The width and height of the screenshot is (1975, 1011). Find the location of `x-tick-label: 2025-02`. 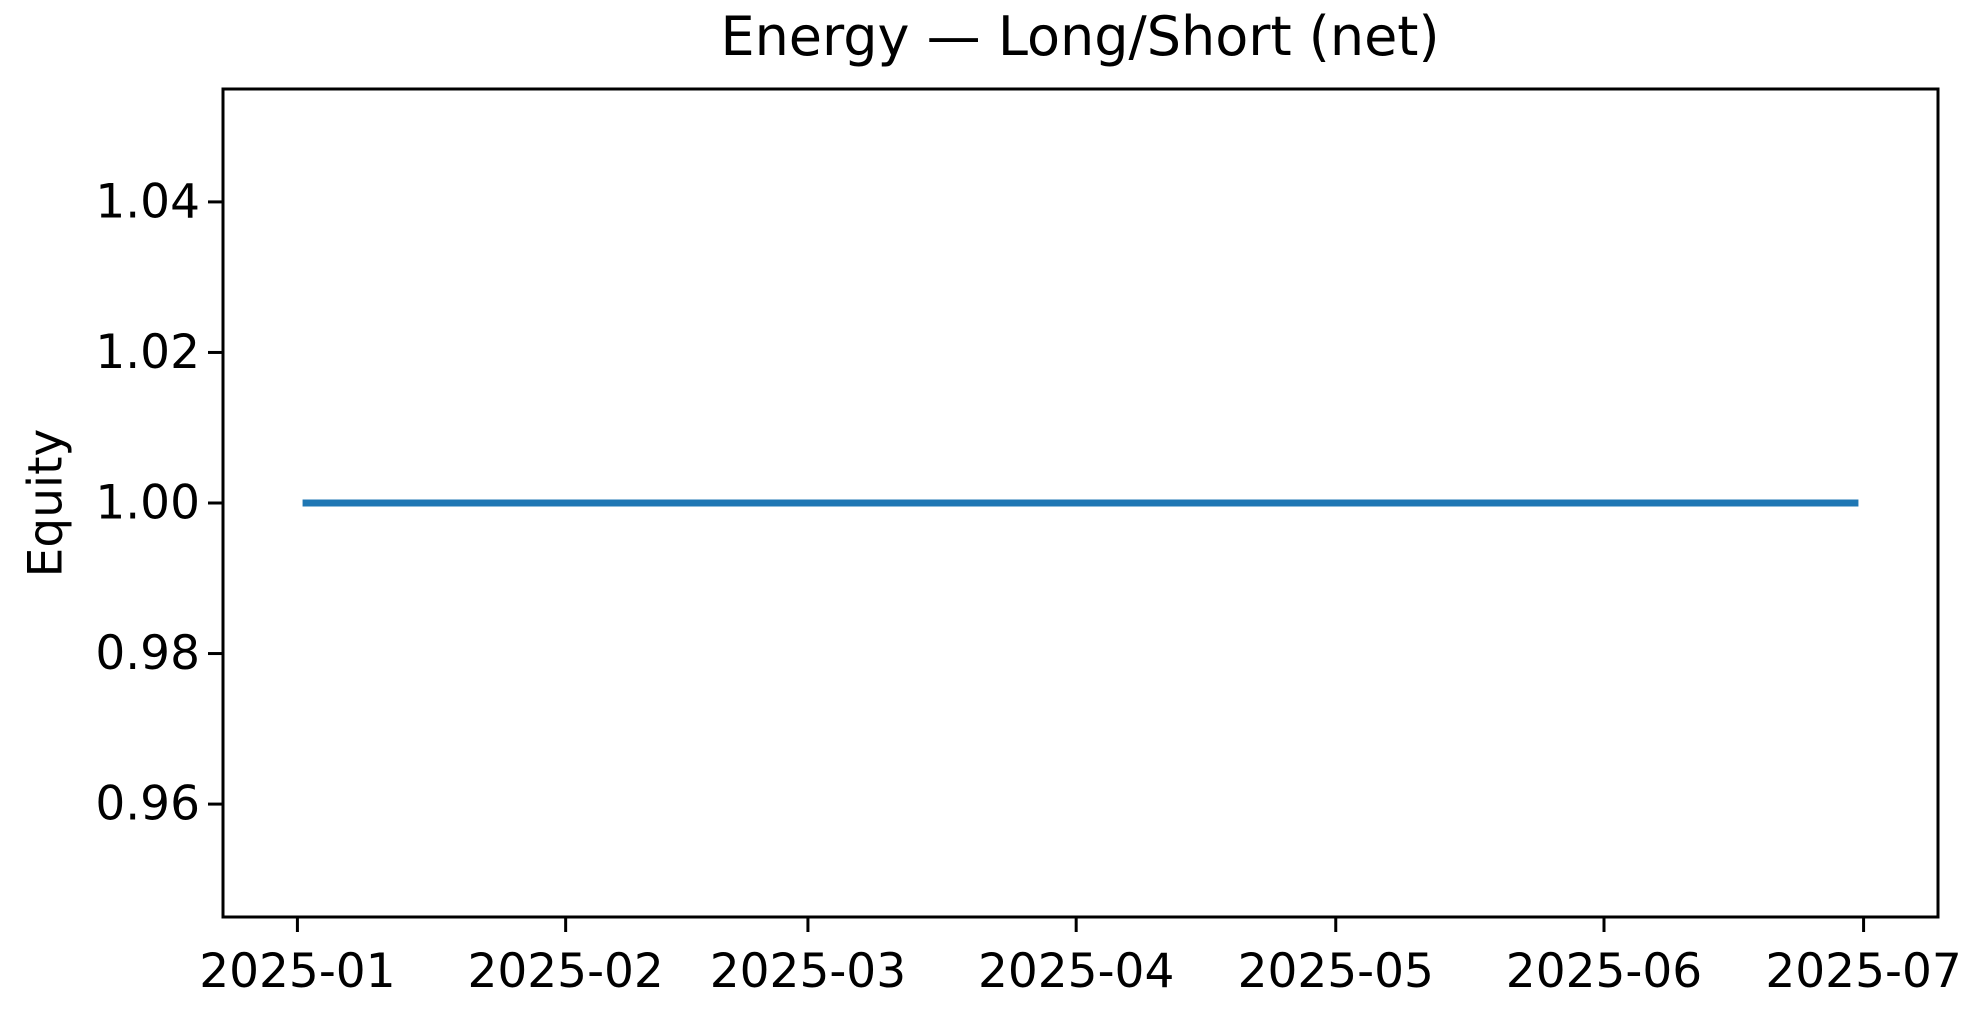

x-tick-label: 2025-02 is located at coordinates (565, 971).